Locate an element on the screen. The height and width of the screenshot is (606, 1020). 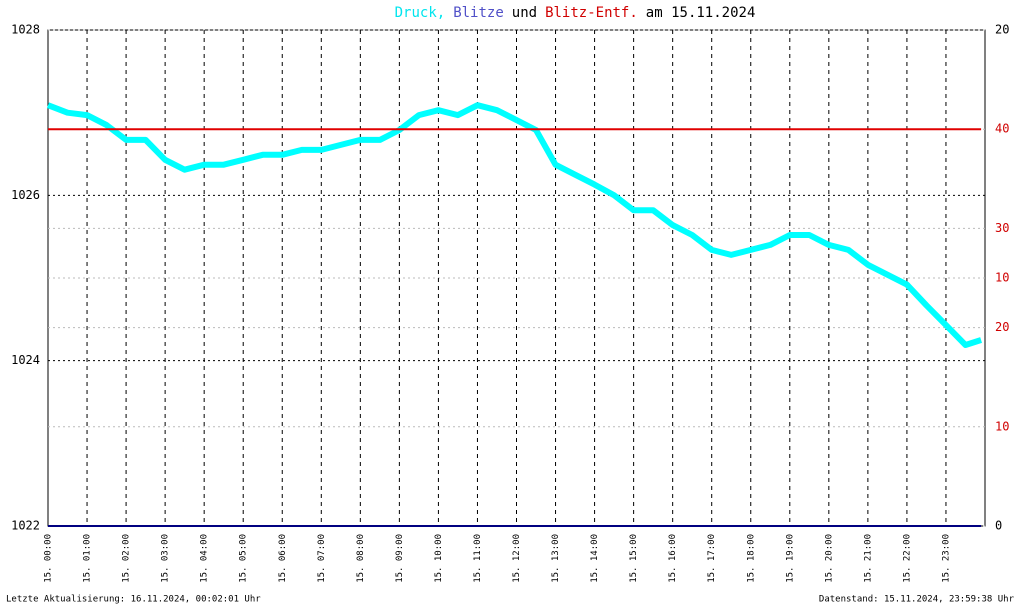
x-tick-label: 15. 14:00 is located at coordinates (595, 558).